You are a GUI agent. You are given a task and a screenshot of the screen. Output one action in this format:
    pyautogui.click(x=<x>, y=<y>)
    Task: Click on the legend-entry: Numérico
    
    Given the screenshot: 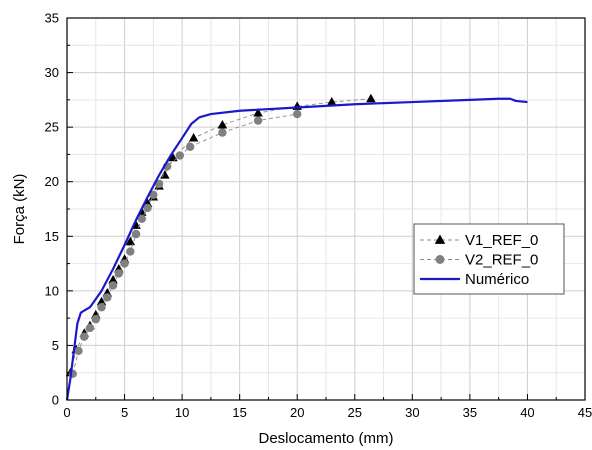 What is the action you would take?
    pyautogui.click(x=474, y=279)
    